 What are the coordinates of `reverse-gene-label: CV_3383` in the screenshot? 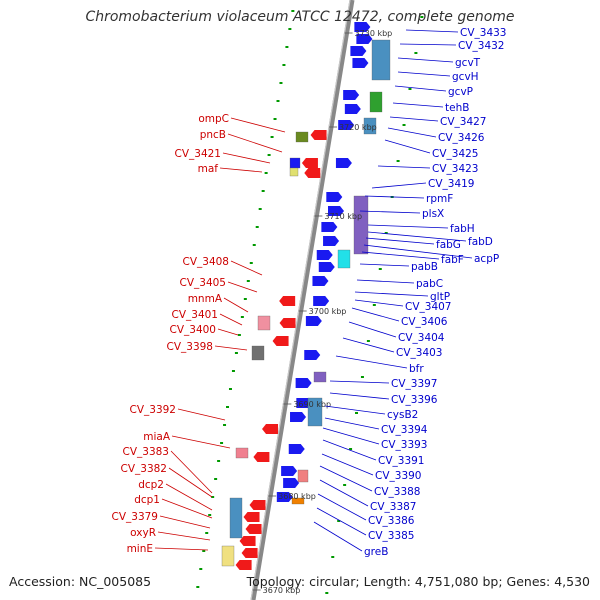 It's located at (146, 452).